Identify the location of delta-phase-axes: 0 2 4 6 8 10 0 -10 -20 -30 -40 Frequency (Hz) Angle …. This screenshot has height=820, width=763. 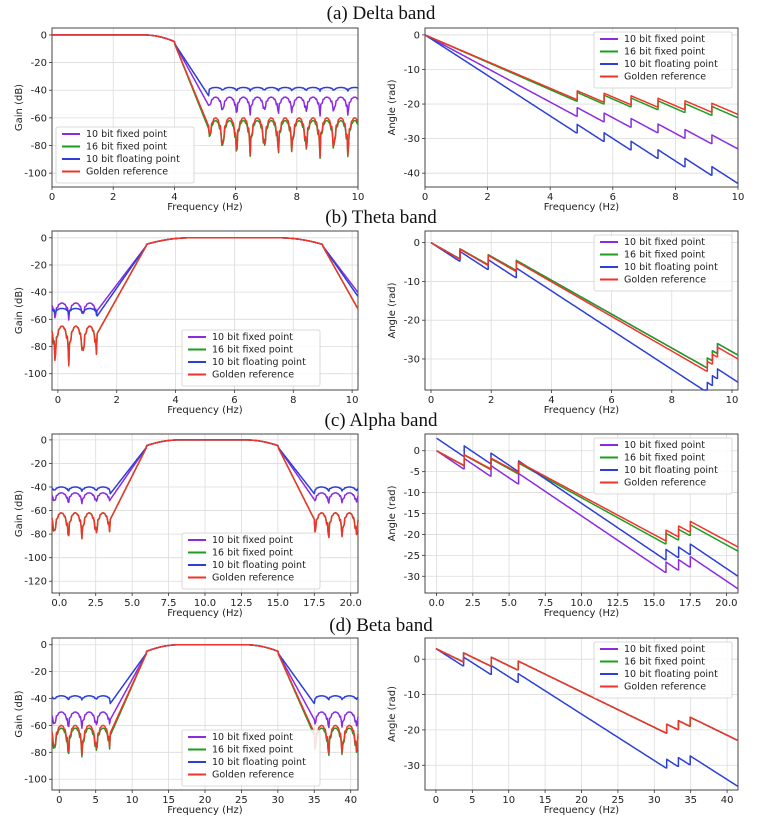
(565, 120).